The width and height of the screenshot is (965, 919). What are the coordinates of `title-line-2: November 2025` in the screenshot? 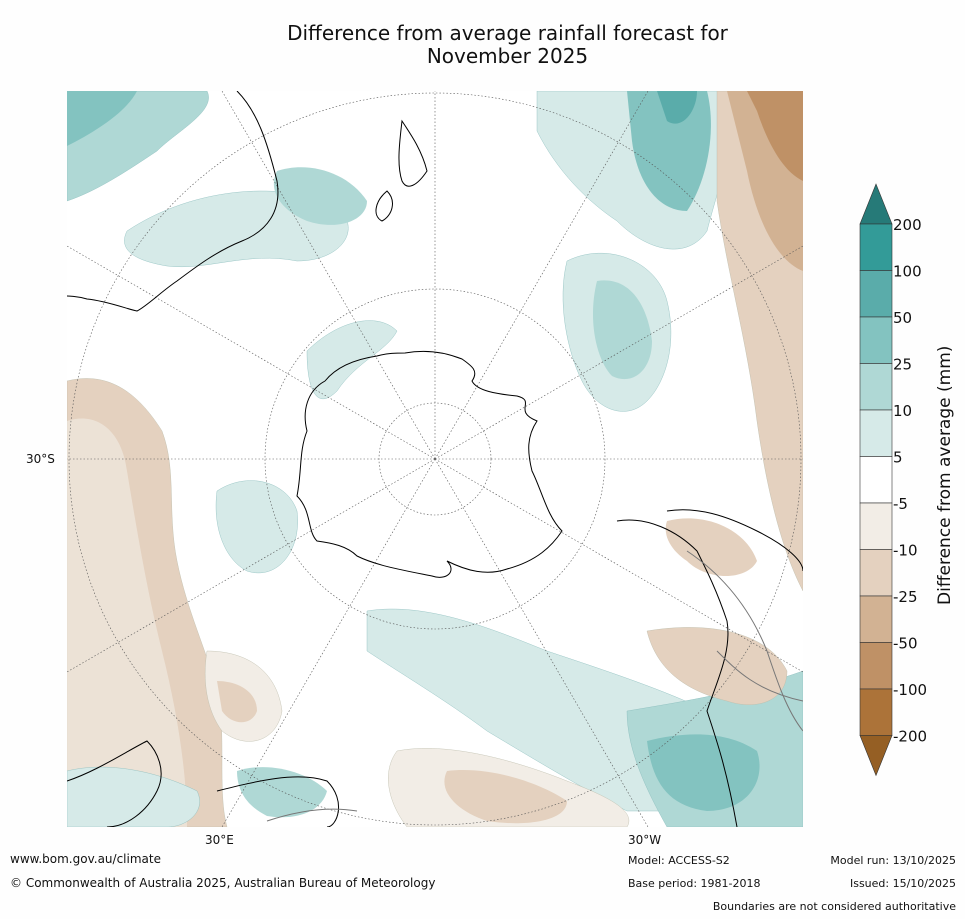 It's located at (507, 56).